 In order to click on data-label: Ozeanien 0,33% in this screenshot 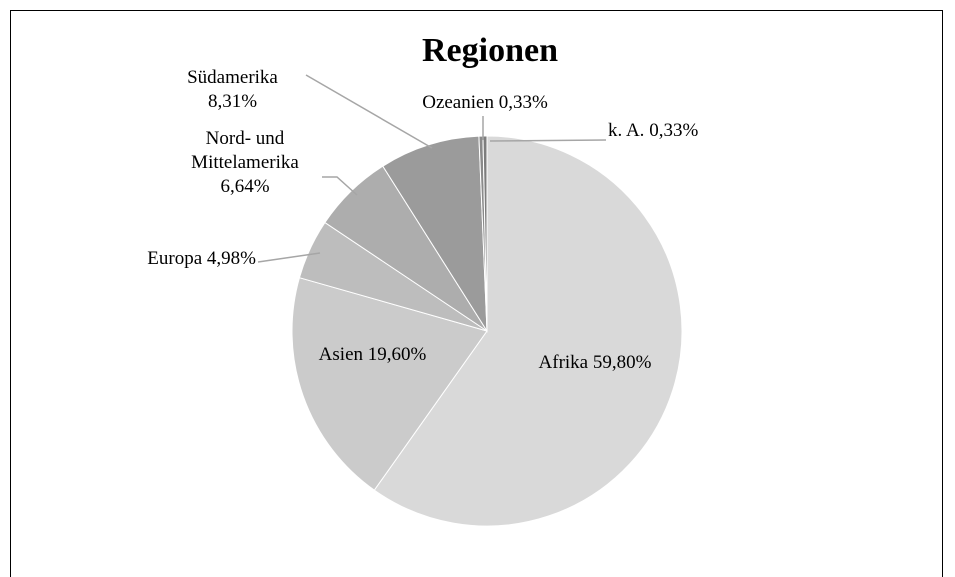, I will do `click(485, 103)`.